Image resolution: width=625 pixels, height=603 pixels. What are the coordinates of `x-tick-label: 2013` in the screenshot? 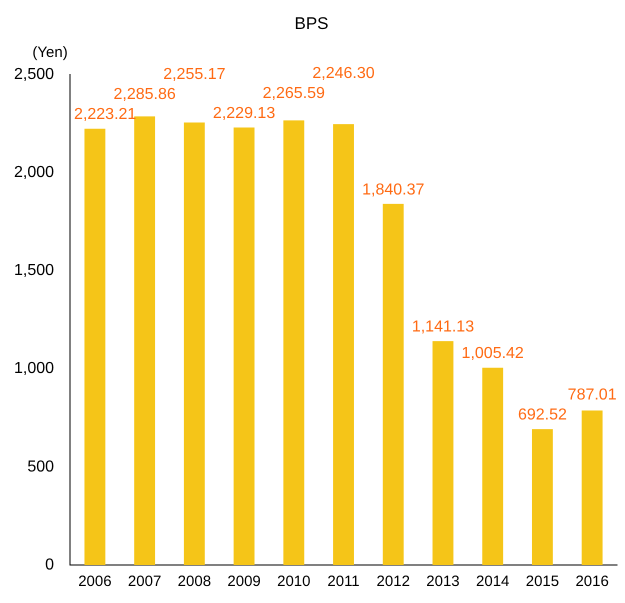 It's located at (443, 581).